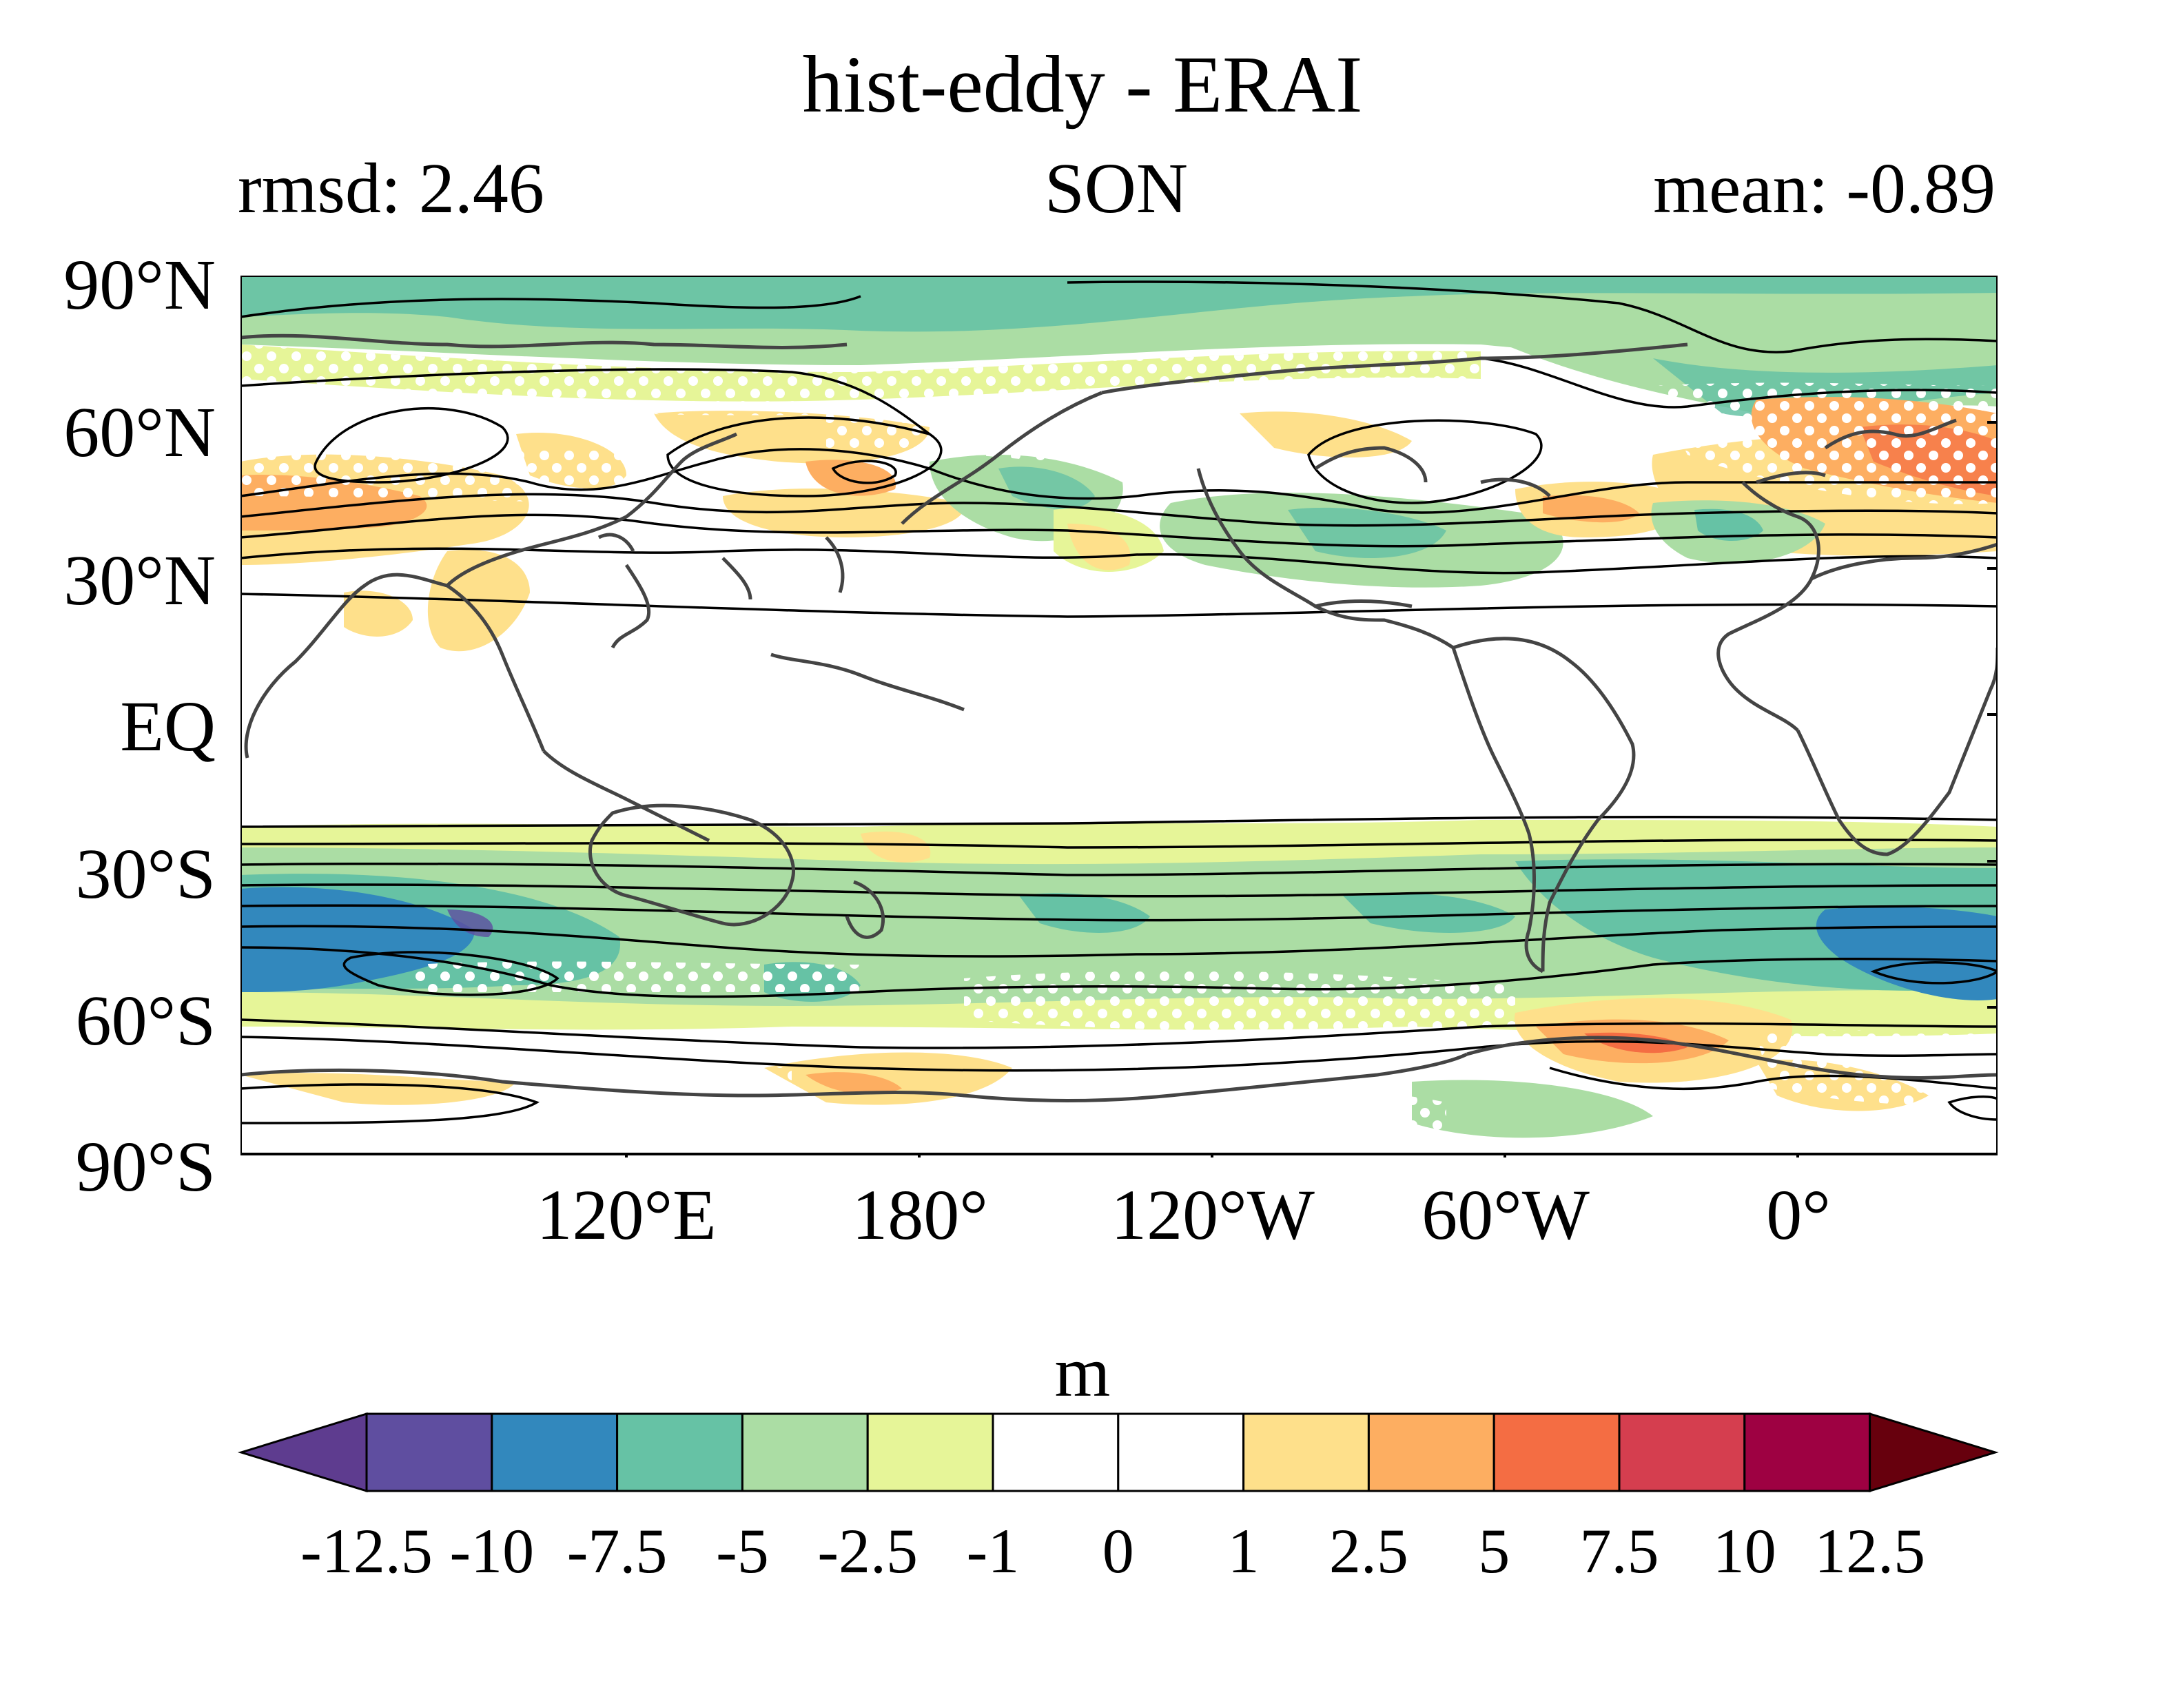 Image resolution: width=2165 pixels, height=1708 pixels. Describe the element at coordinates (920, 1215) in the screenshot. I see `x-tick-180: 180°` at that location.